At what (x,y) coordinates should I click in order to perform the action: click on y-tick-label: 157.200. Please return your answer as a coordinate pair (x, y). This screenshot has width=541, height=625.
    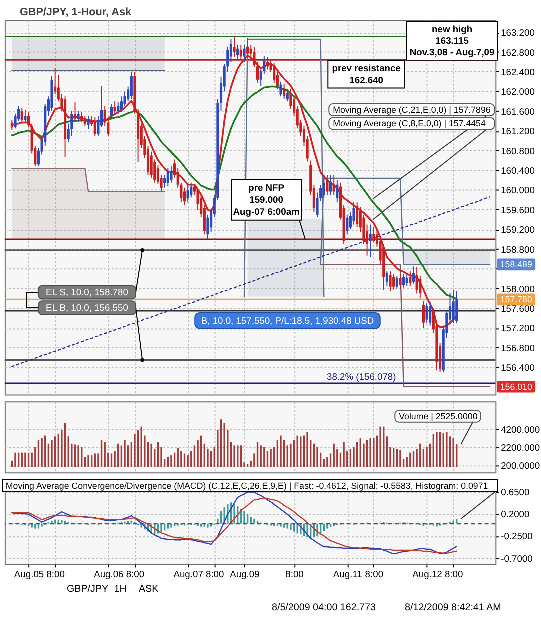
    Looking at the image, I should click on (518, 329).